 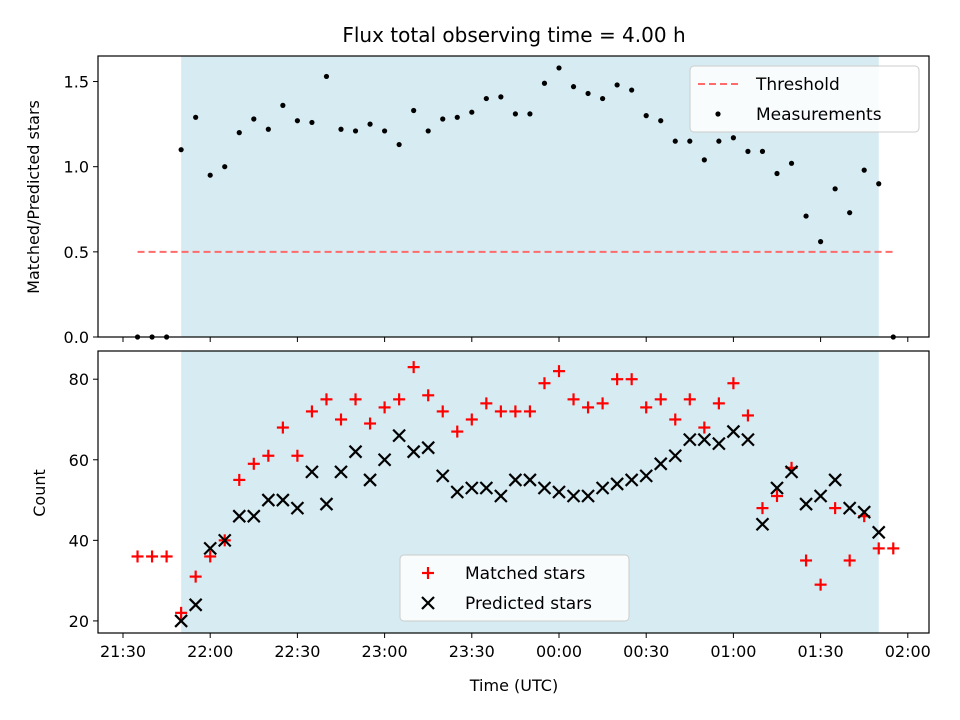 I want to click on x-tick-label: 02:00, so click(x=908, y=651).